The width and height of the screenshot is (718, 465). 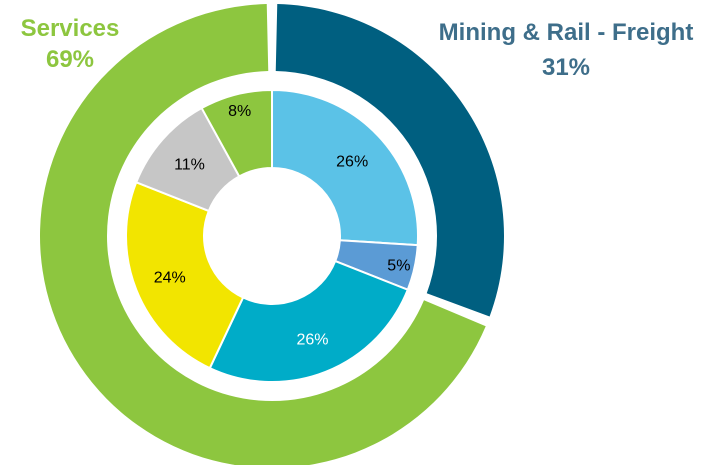 I want to click on mining-legend-name: Mining & Rail - Freight, so click(x=566, y=32).